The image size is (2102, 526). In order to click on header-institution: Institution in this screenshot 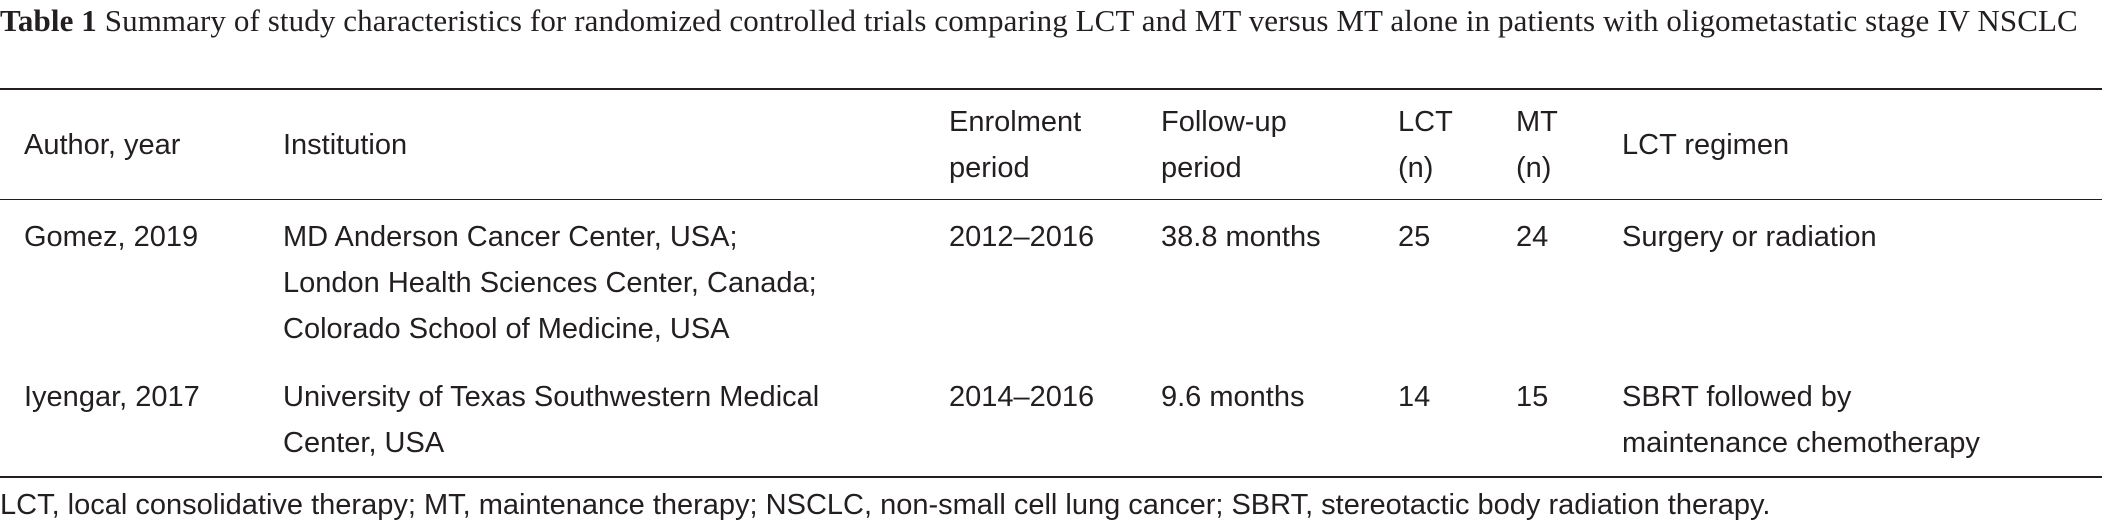, I will do `click(345, 145)`.